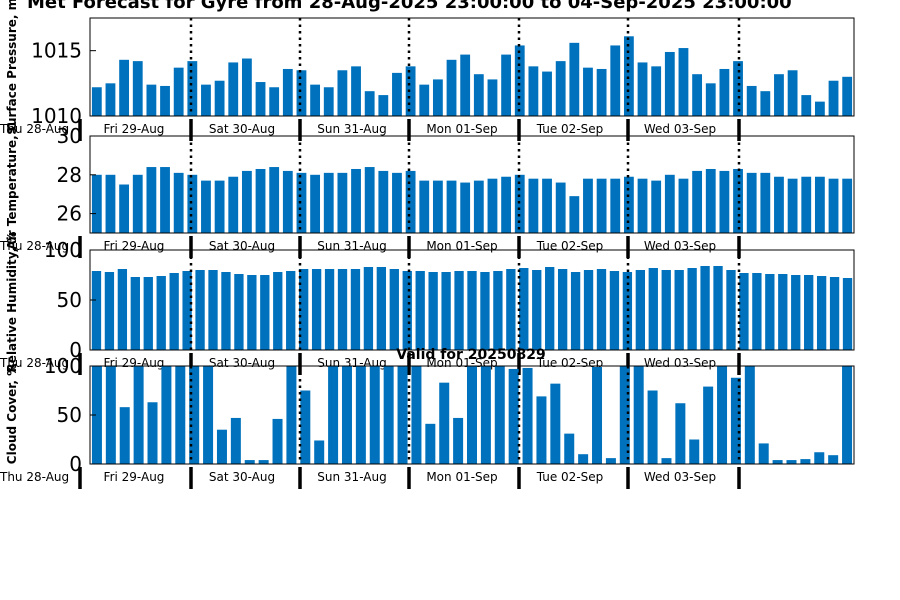  I want to click on y-tick-label: 100, so click(63, 366).